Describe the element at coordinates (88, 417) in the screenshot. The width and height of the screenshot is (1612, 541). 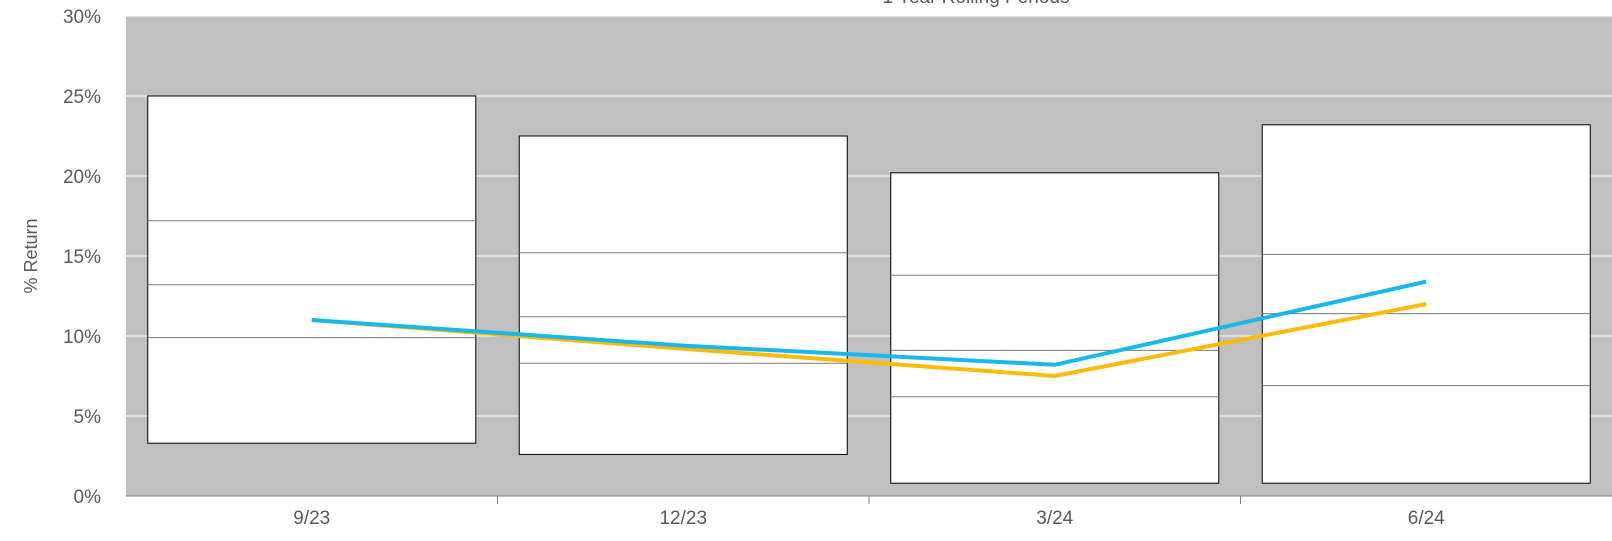
I see `y-tick-label: 5%` at that location.